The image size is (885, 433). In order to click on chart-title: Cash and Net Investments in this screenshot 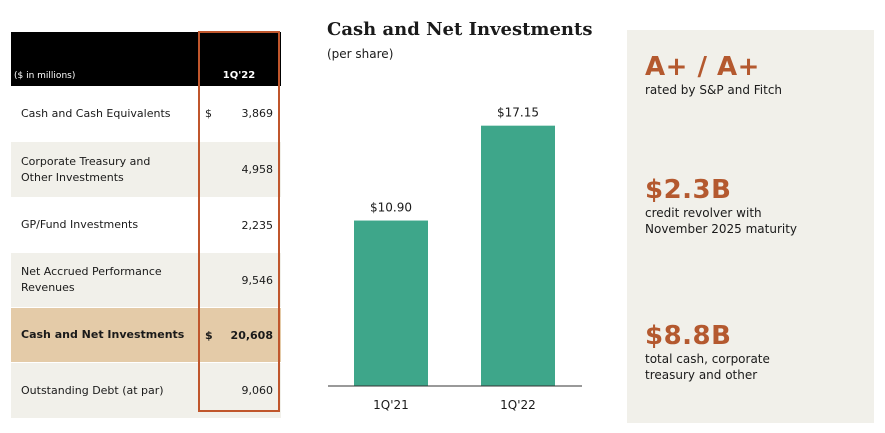, I will do `click(460, 29)`.